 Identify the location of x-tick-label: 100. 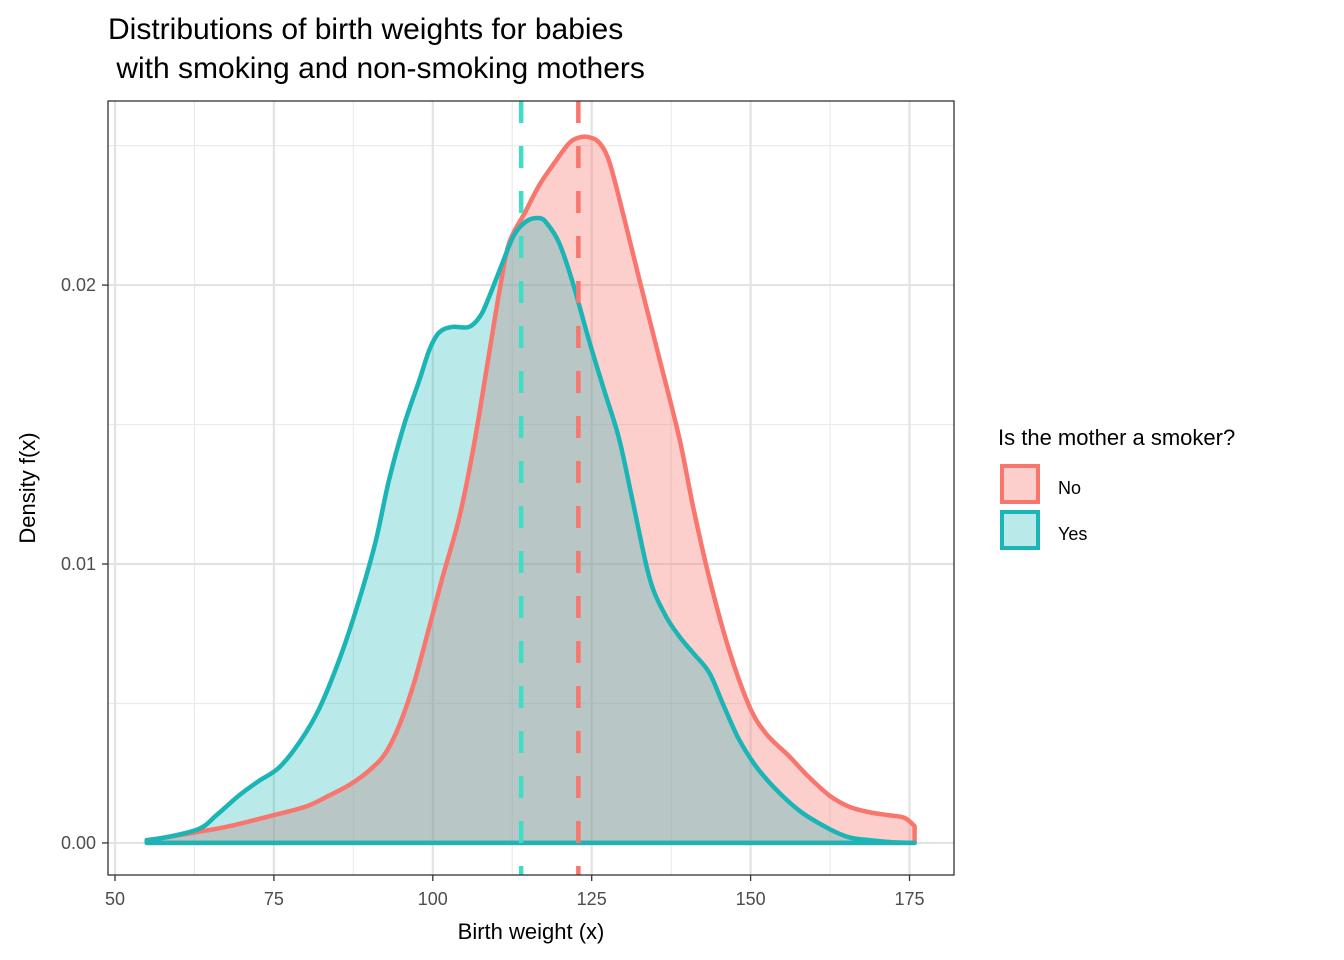
(433, 899).